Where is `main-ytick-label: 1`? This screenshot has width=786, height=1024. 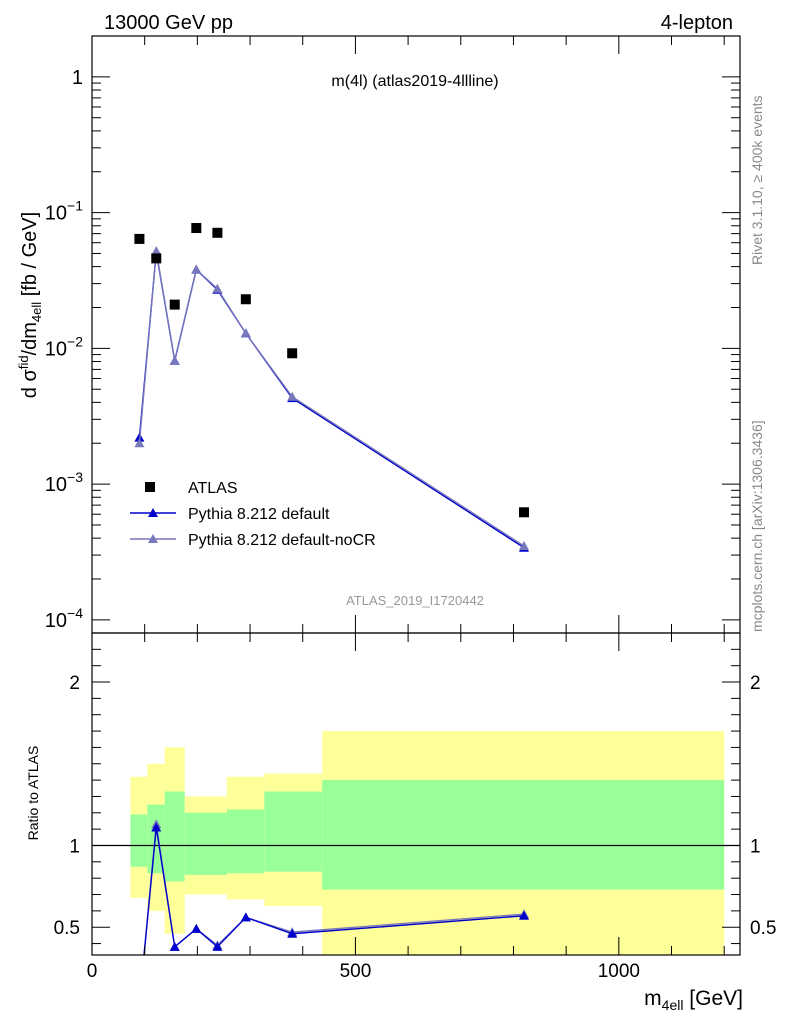
main-ytick-label: 1 is located at coordinates (77, 78).